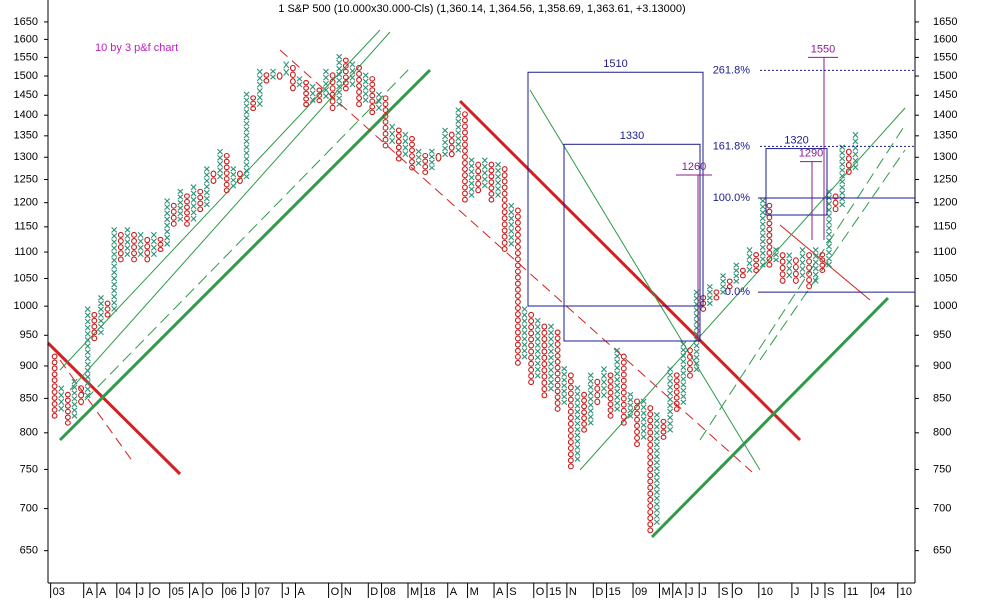 The image size is (992, 611). Describe the element at coordinates (231, 592) in the screenshot. I see `x-tick-label: 06` at that location.